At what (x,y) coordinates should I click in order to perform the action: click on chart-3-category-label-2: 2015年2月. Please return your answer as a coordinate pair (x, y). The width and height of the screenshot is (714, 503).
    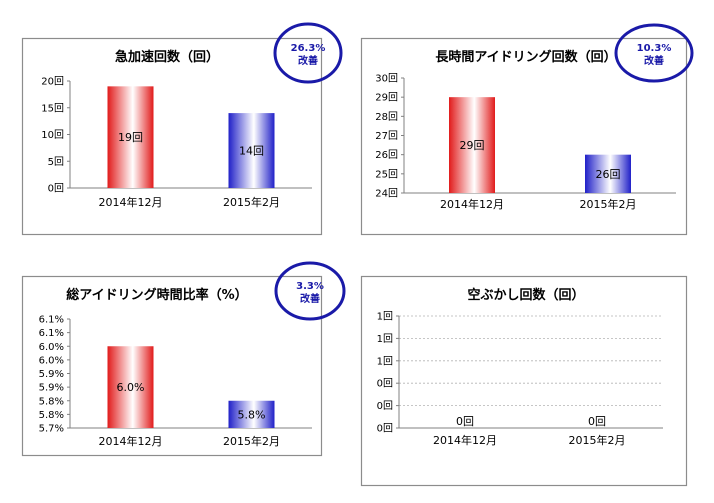
    Looking at the image, I should click on (251, 441).